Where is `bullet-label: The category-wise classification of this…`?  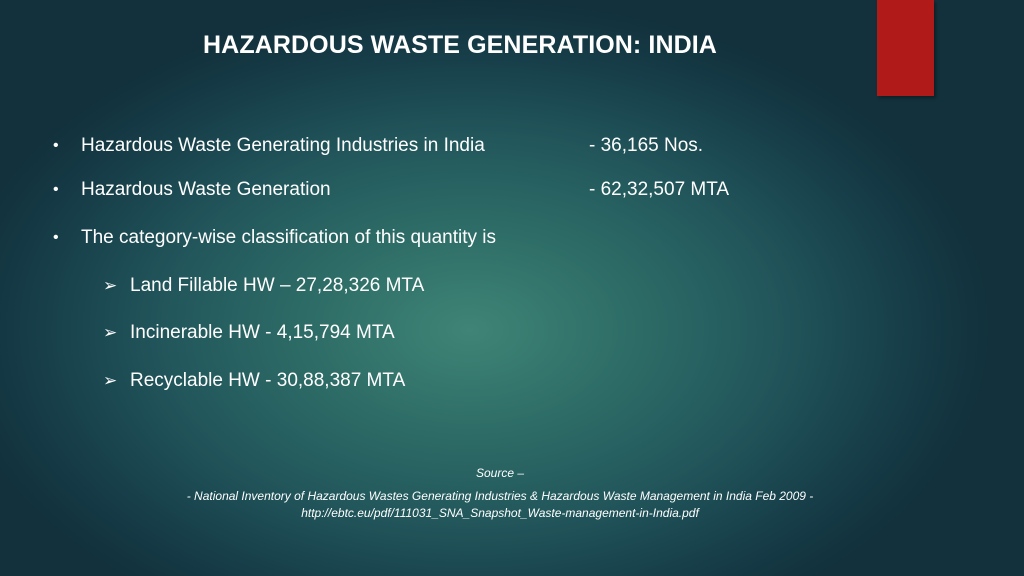
bullet-label: The category-wise classification of this… is located at coordinates (289, 237).